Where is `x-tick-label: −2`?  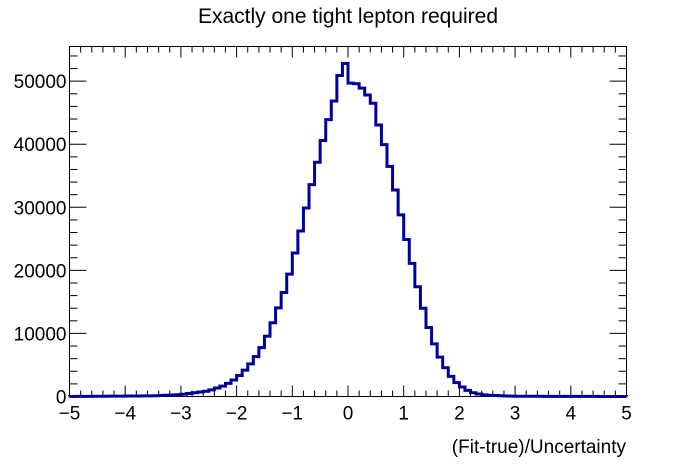
x-tick-label: −2 is located at coordinates (237, 414).